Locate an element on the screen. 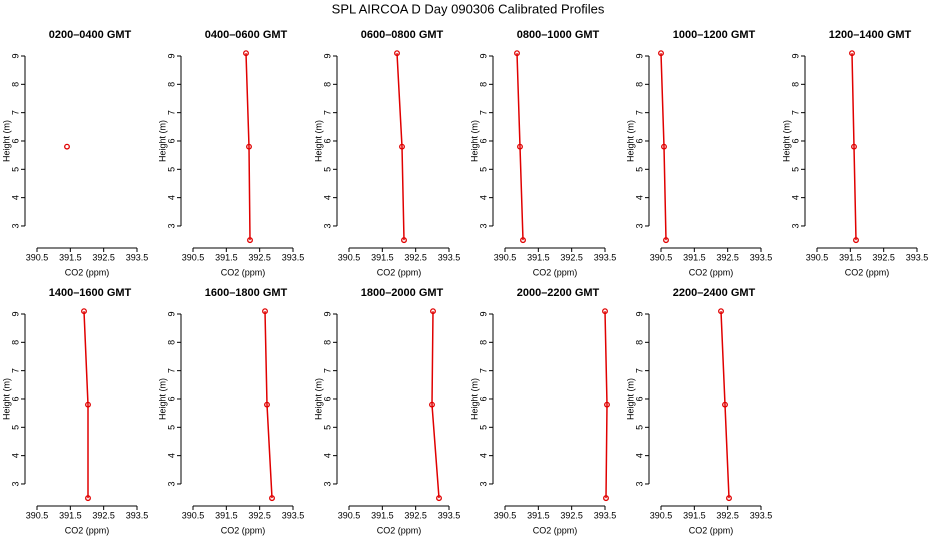  panel-title: 0600–0800 GMT is located at coordinates (402, 35).